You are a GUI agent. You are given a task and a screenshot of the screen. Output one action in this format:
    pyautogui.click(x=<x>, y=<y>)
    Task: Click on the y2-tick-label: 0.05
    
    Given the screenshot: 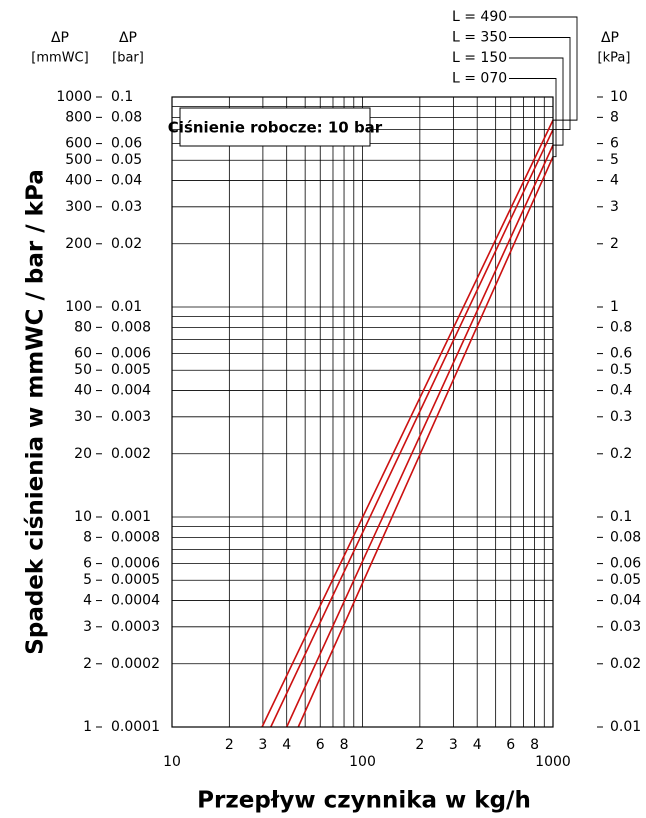 What is the action you would take?
    pyautogui.click(x=625, y=580)
    